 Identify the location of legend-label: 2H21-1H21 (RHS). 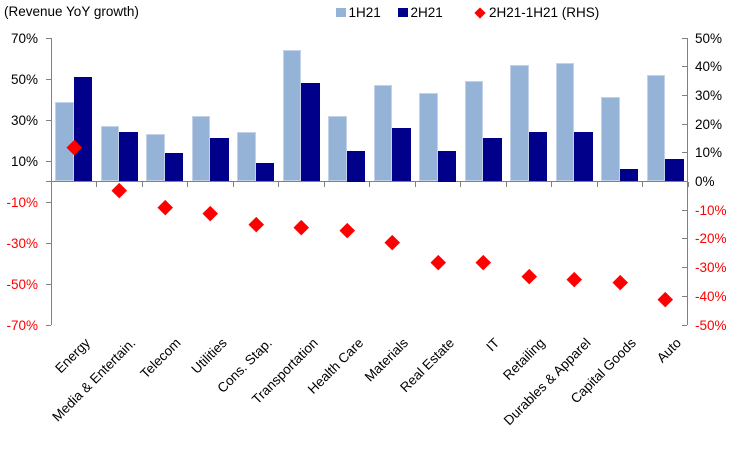
(544, 12).